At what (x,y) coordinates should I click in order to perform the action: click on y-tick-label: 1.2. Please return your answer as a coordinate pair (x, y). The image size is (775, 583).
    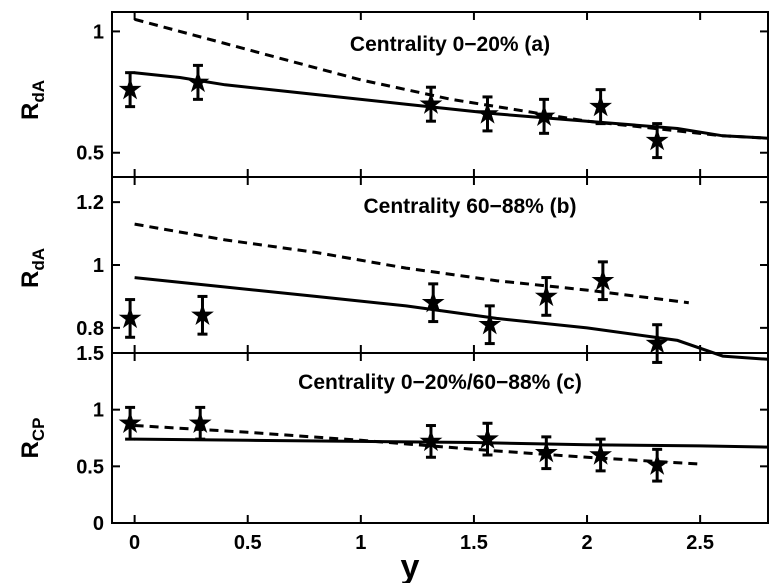
    Looking at the image, I should click on (90, 203).